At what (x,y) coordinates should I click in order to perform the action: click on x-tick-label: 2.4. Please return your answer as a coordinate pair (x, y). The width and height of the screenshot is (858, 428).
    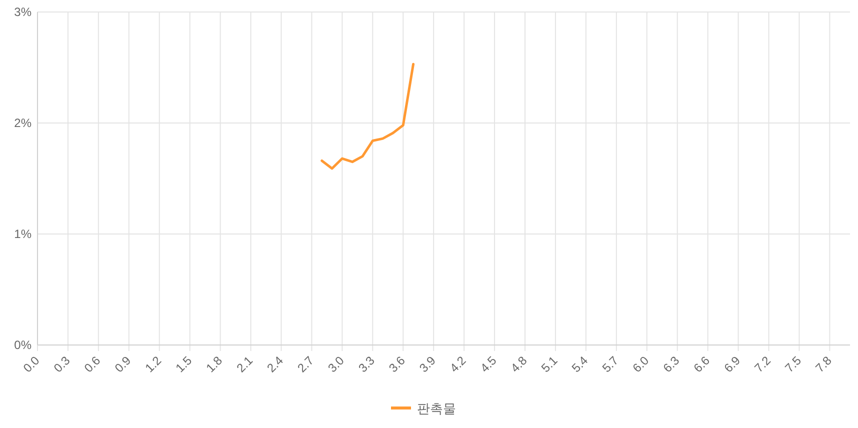
    Looking at the image, I should click on (275, 364).